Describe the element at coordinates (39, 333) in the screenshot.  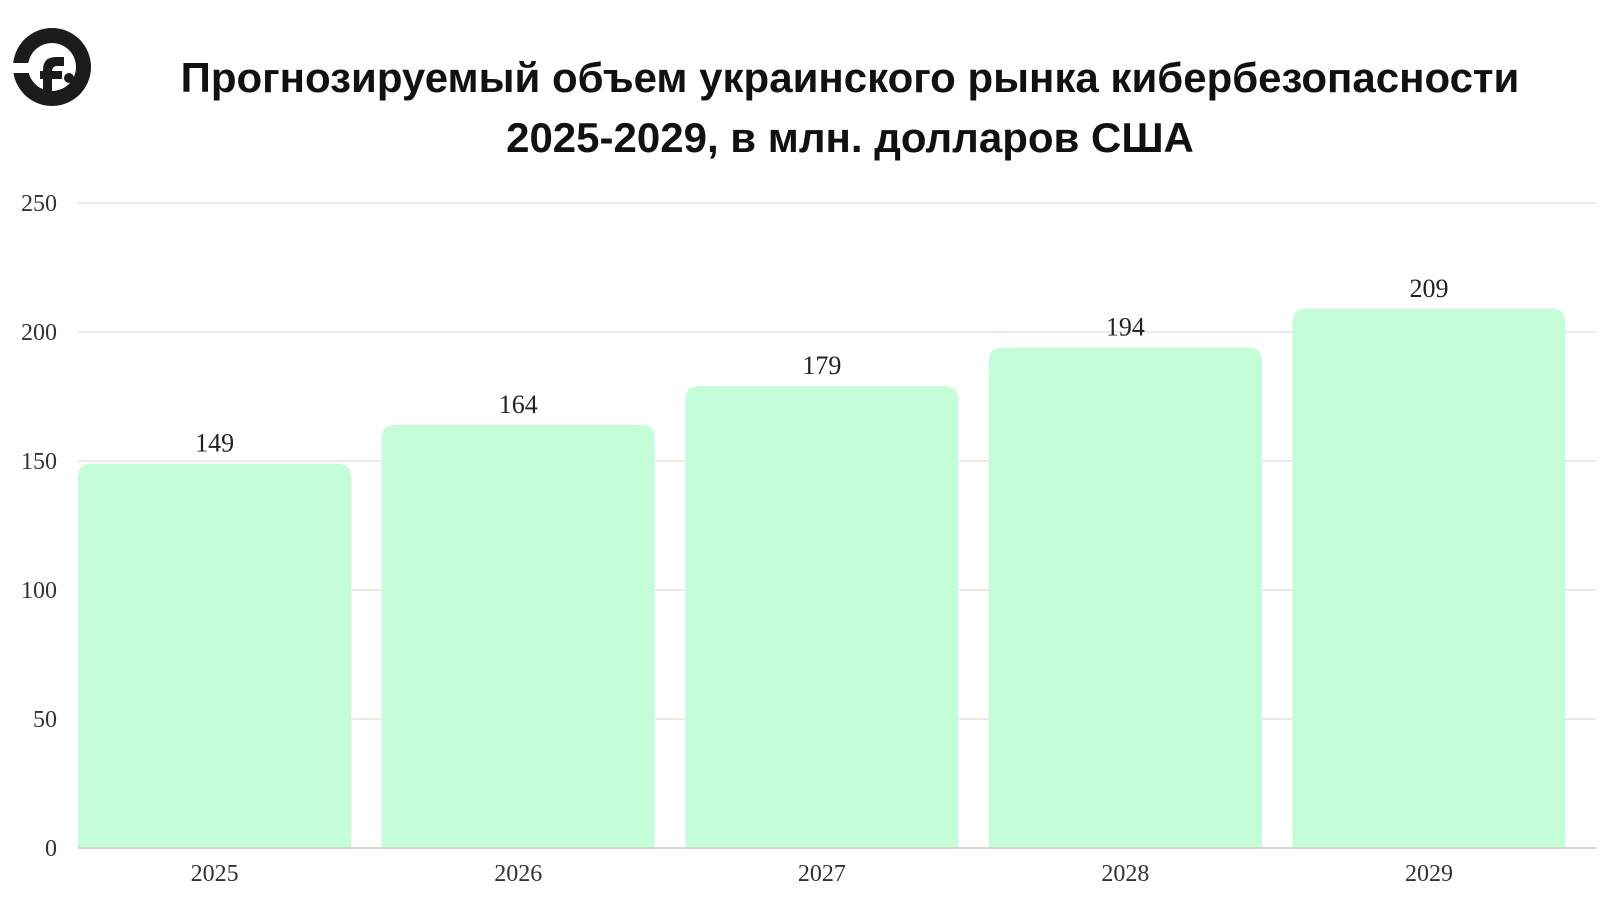
I see `y-tick-label: 200` at that location.